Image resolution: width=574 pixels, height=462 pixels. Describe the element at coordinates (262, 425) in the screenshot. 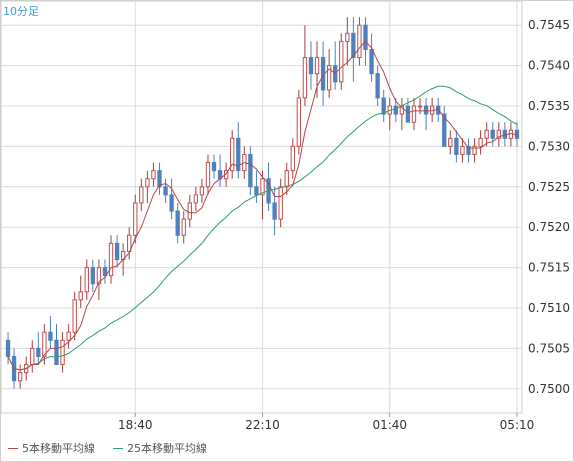

I see `x-tick-label: 22:10` at that location.